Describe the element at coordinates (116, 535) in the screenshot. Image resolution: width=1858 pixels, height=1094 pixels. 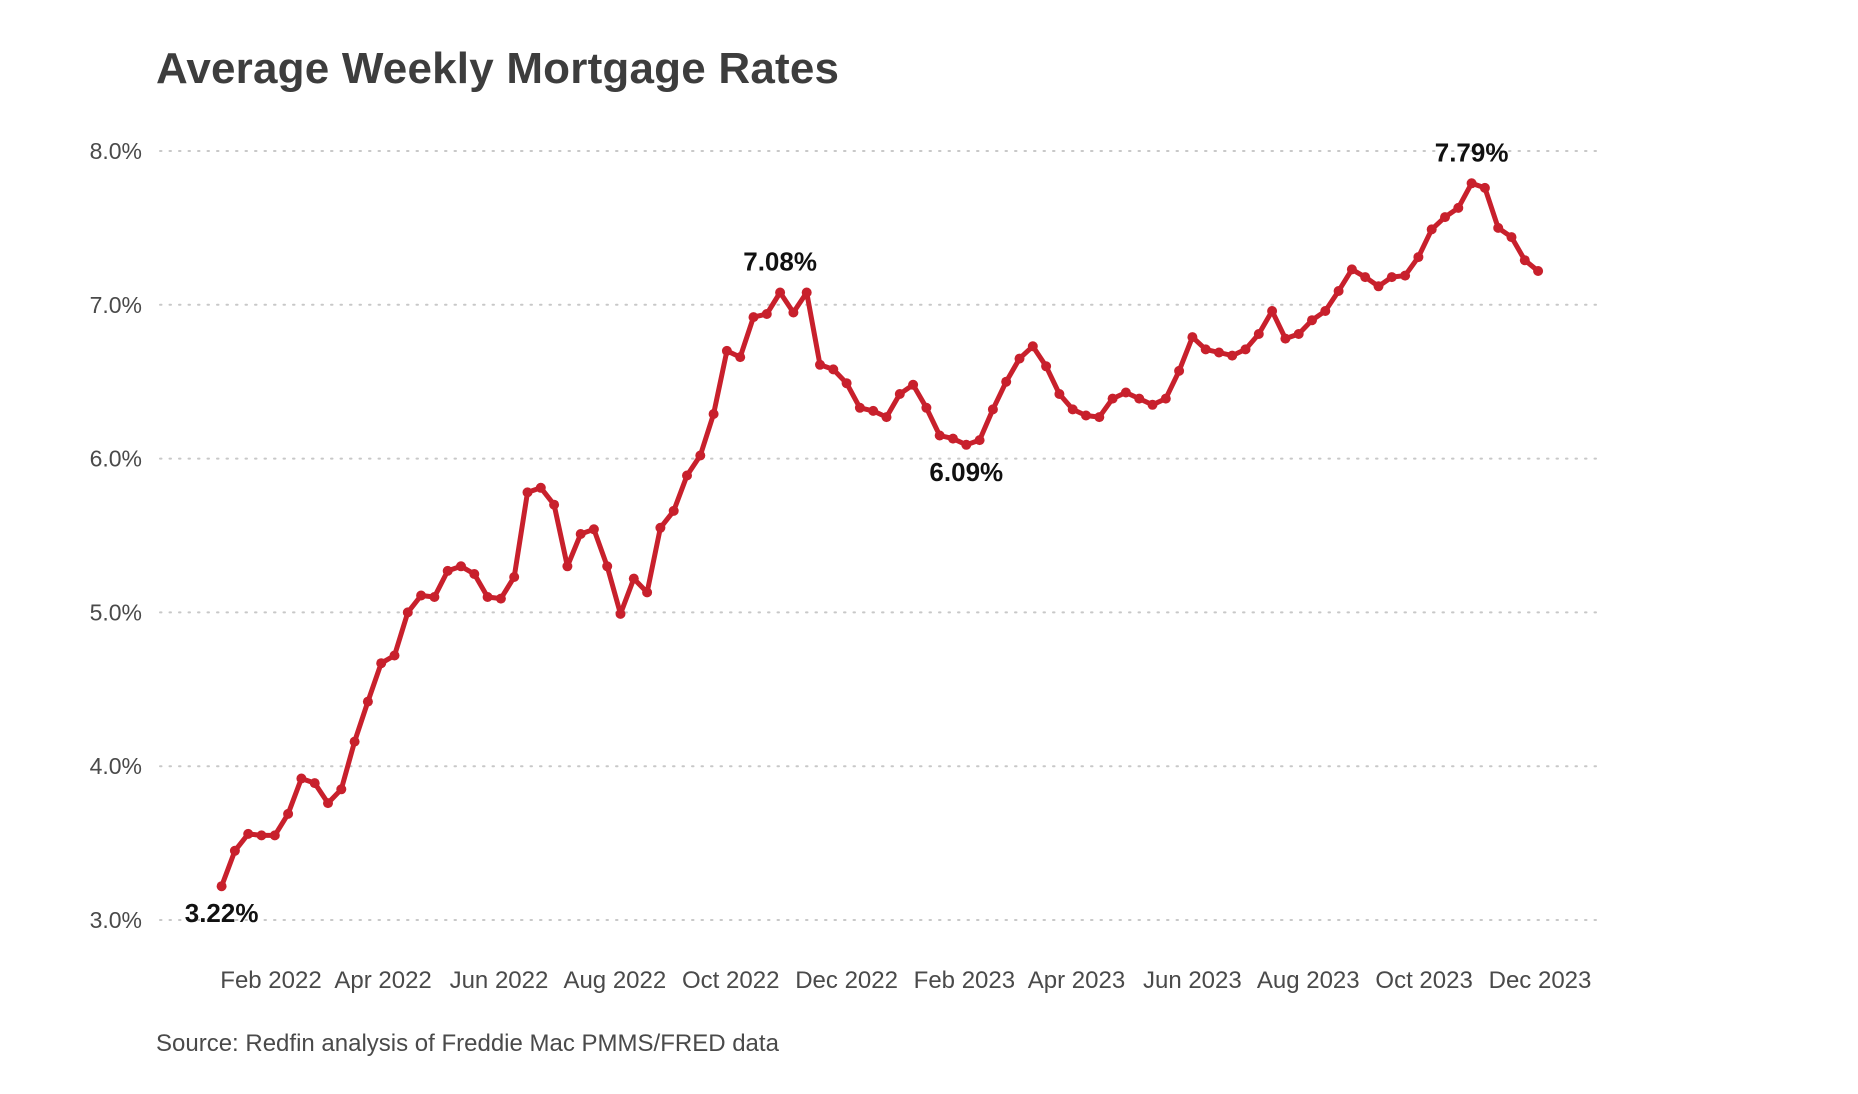
I see `y-axis-ticks: 3.0% 4.0% 5.0% 6.0% 7.0% 8.0%` at that location.